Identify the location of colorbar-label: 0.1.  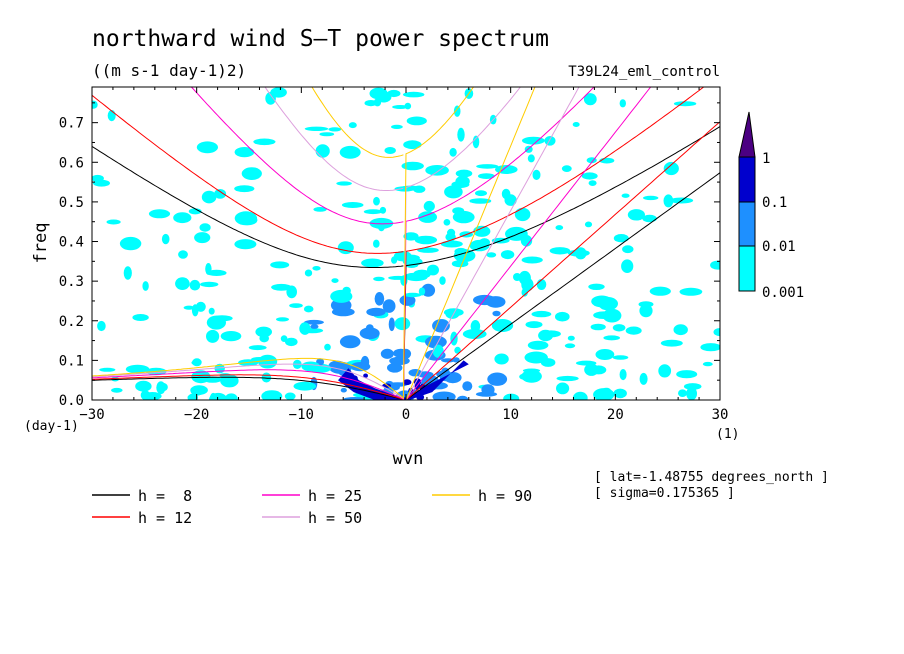
(774, 203).